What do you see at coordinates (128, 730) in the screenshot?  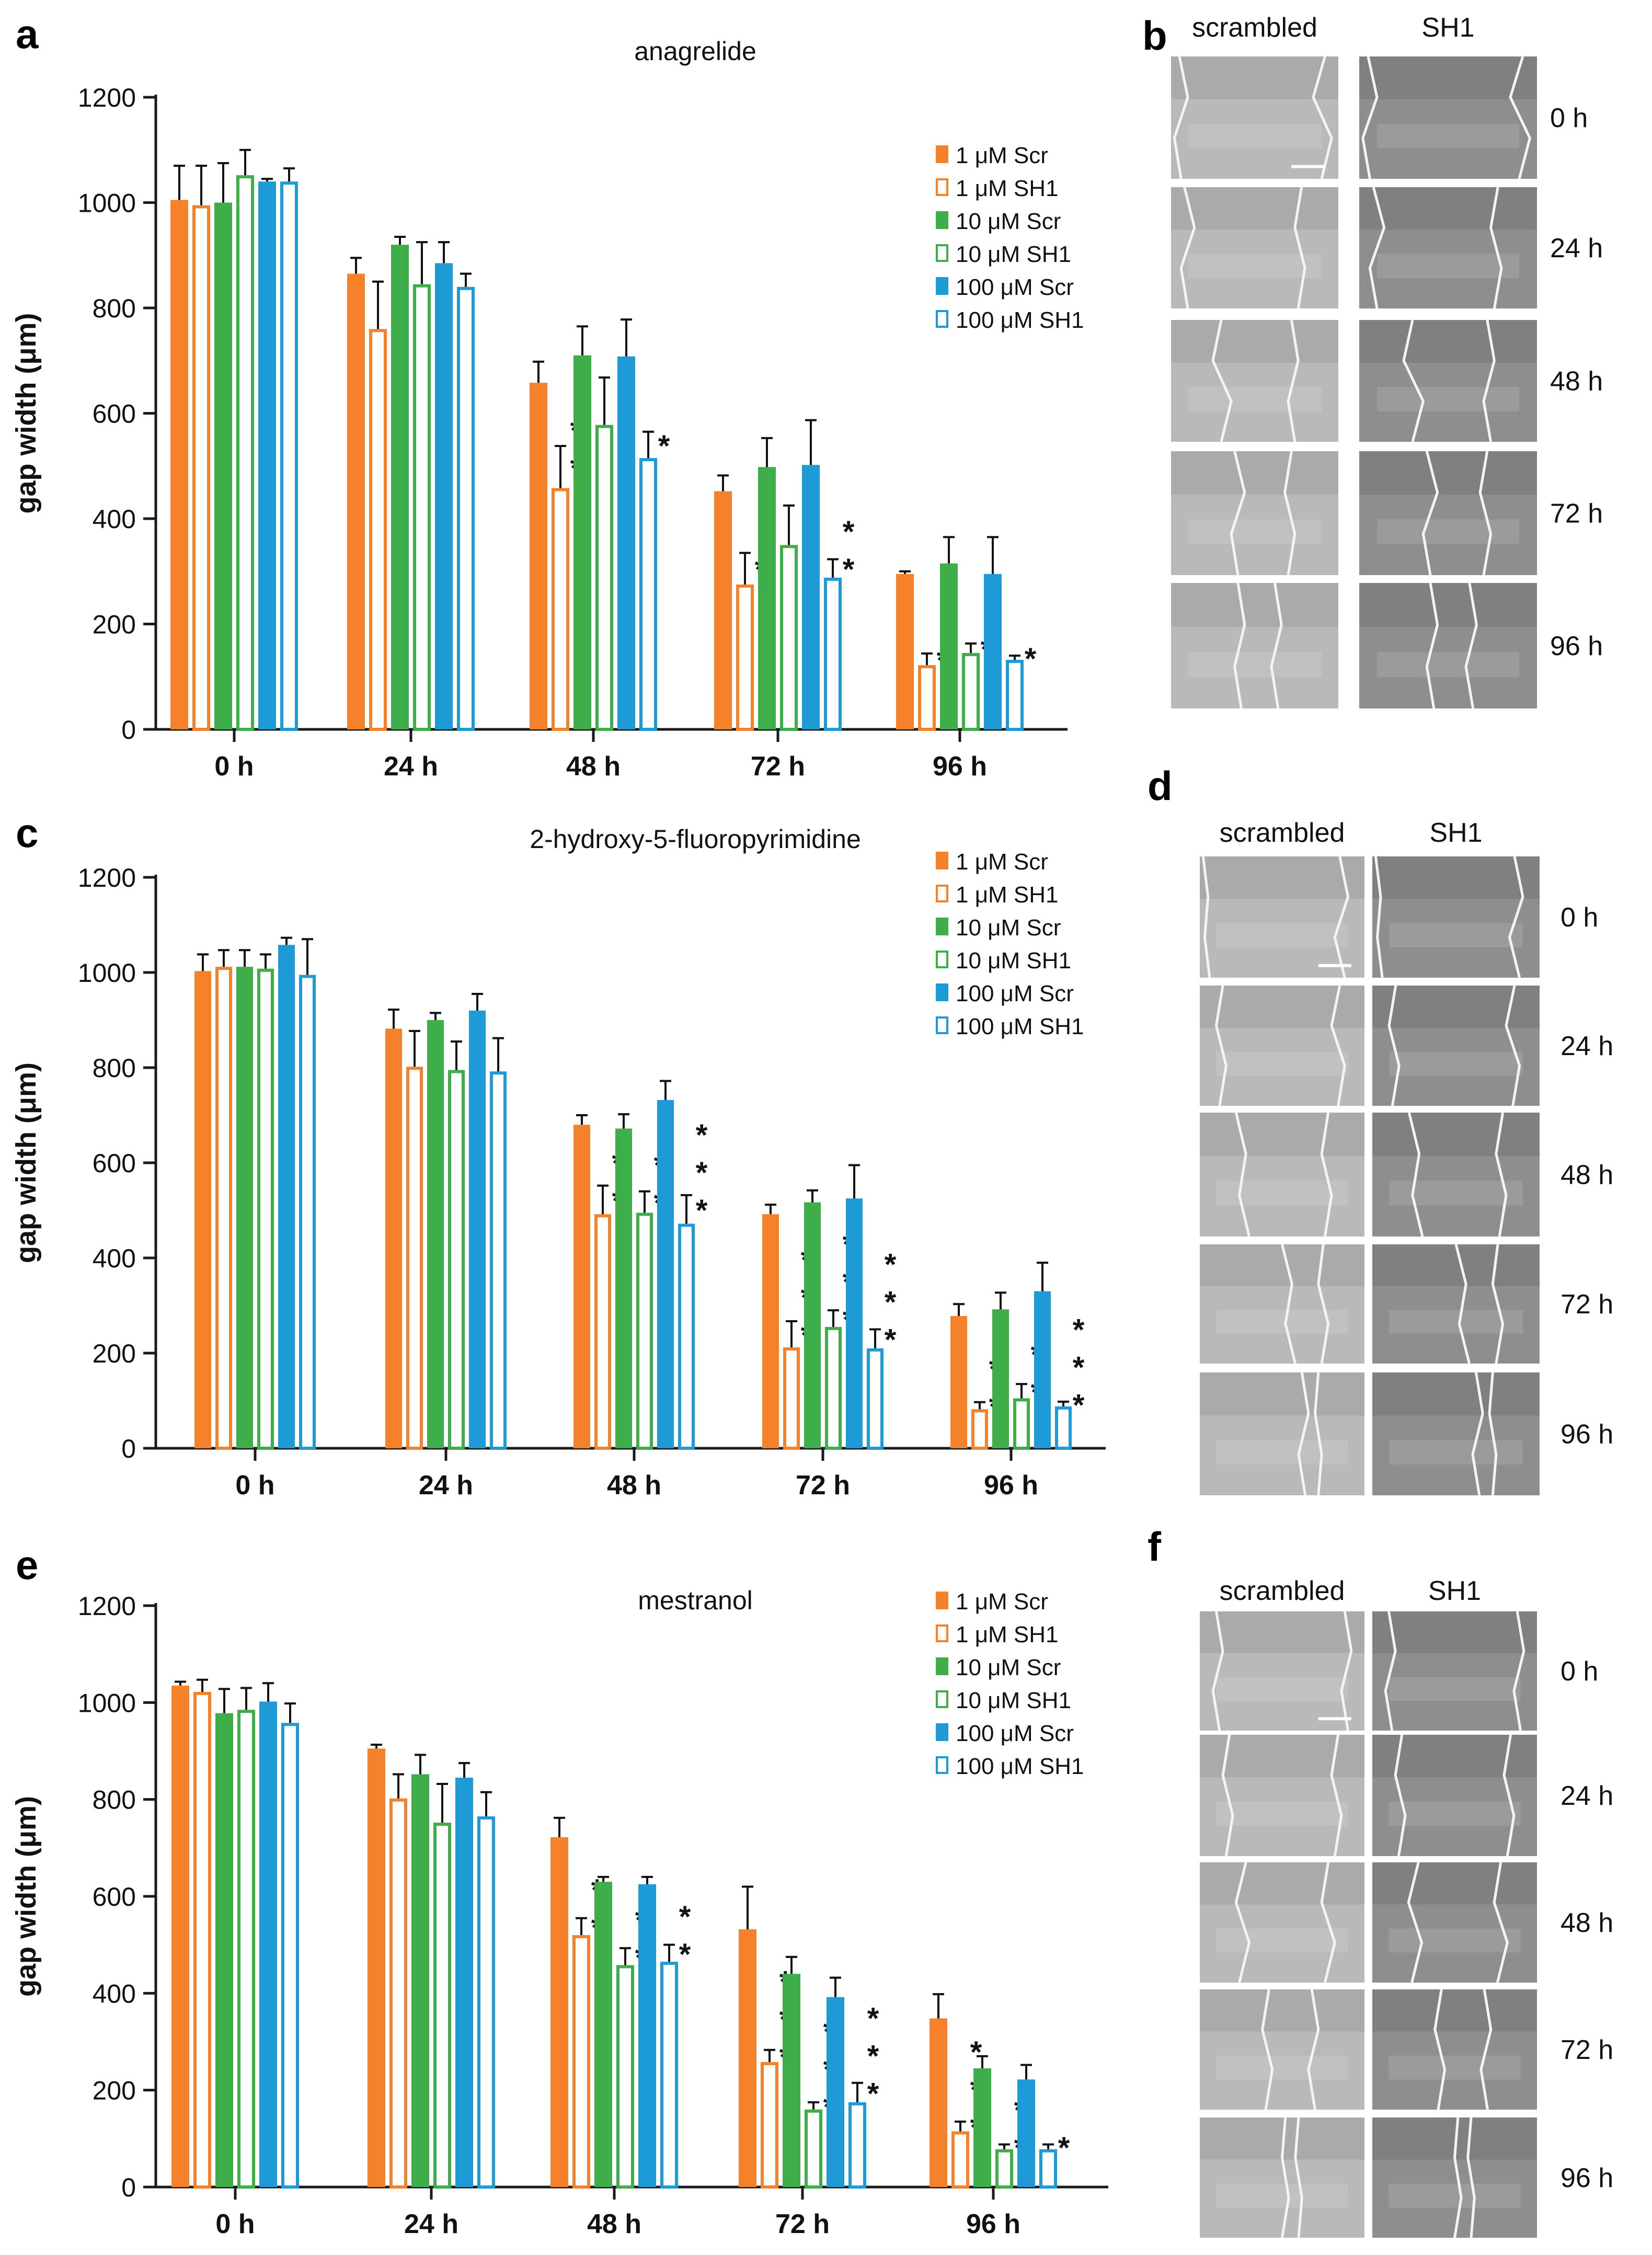 I see `y-tick-label: 0` at bounding box center [128, 730].